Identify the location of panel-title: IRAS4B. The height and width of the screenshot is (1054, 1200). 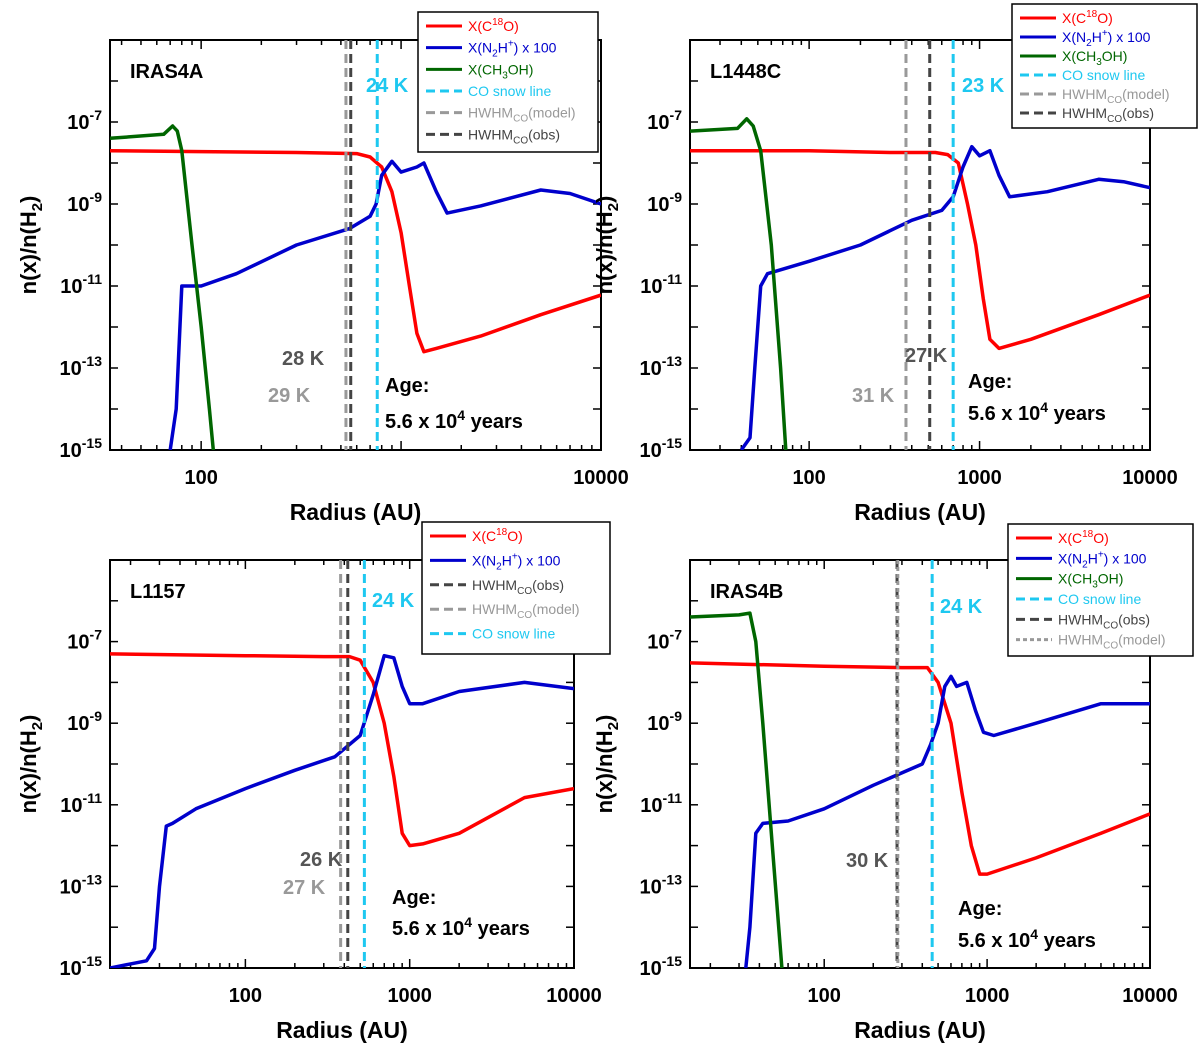
(746, 592).